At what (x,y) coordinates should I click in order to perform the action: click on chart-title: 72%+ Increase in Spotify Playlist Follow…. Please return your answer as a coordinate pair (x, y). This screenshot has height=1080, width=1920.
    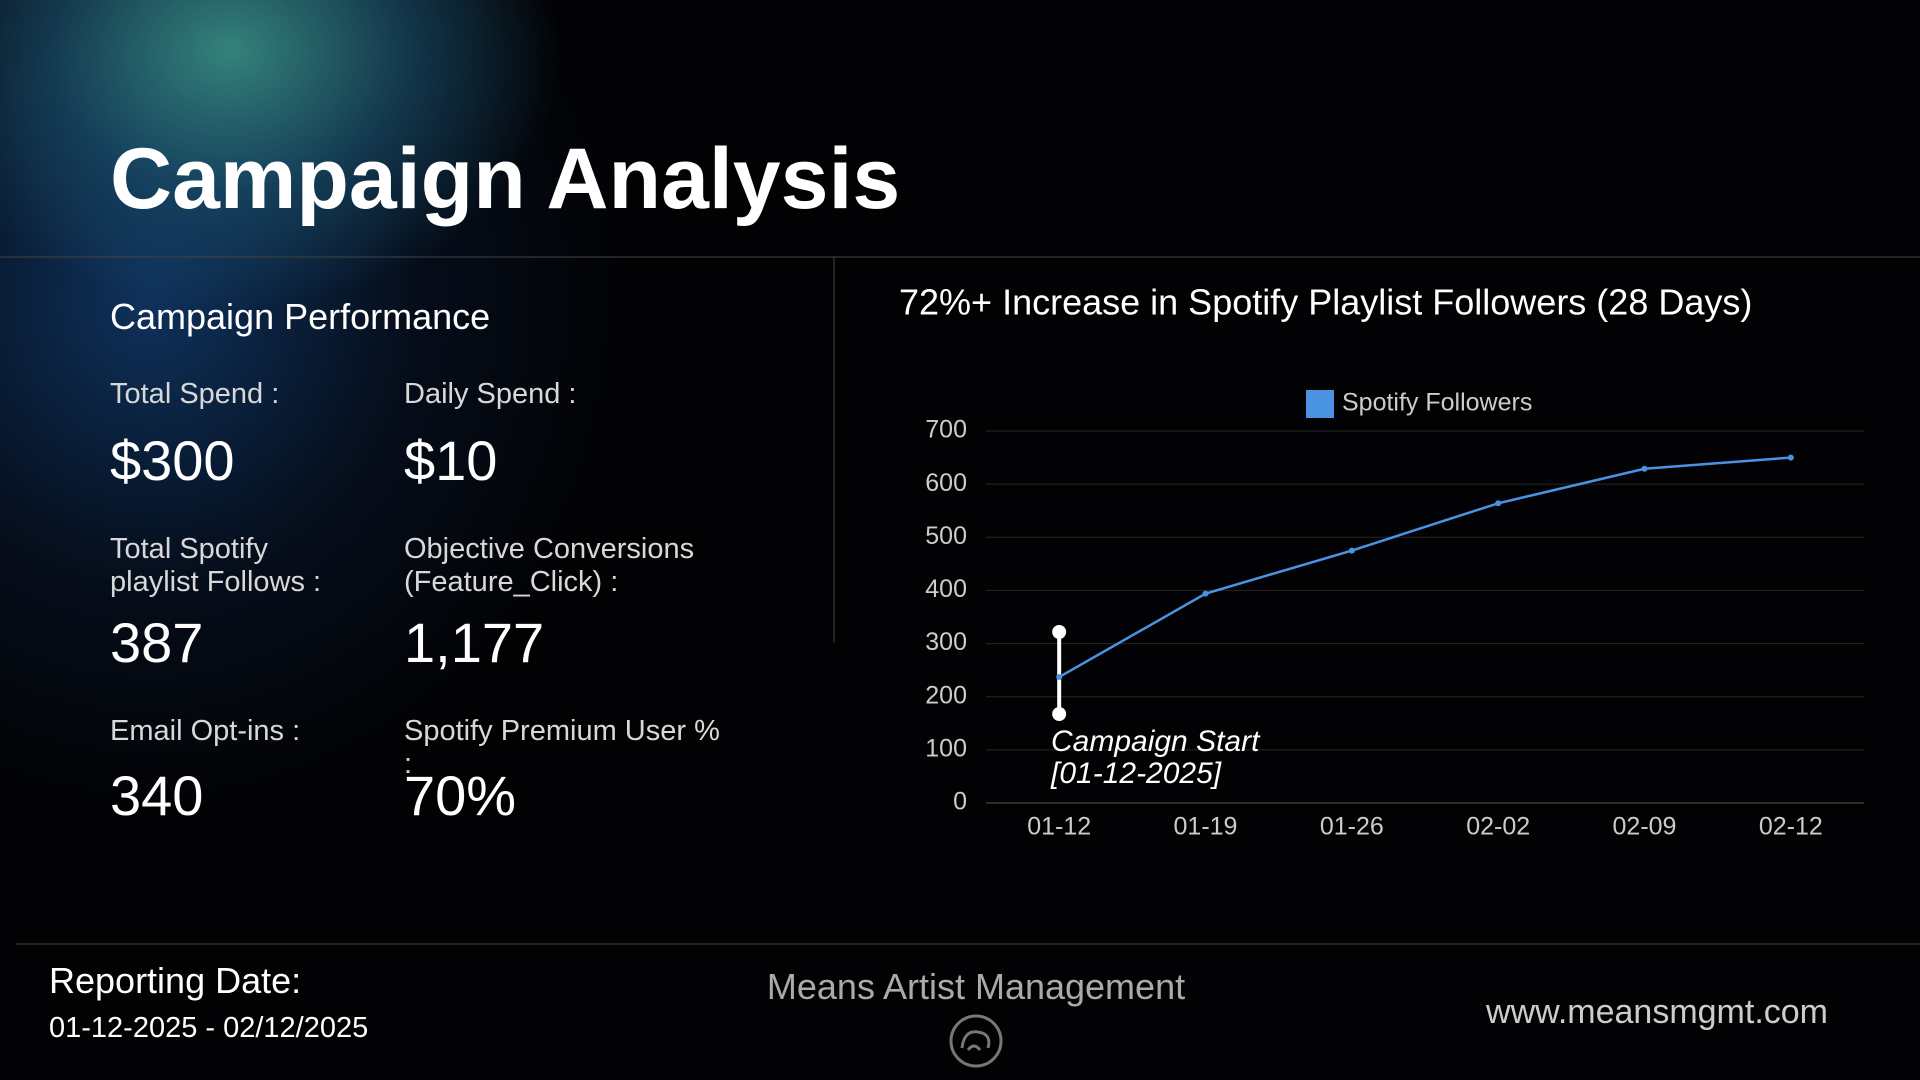
    Looking at the image, I should click on (1325, 302).